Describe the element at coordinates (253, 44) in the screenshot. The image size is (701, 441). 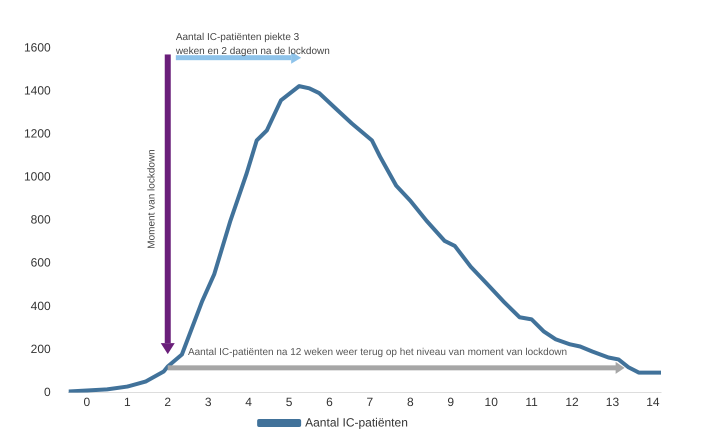
I see `annotation: Aantal IC-patiënten piekte 3 weken en 2 dagen na de lockdown` at that location.